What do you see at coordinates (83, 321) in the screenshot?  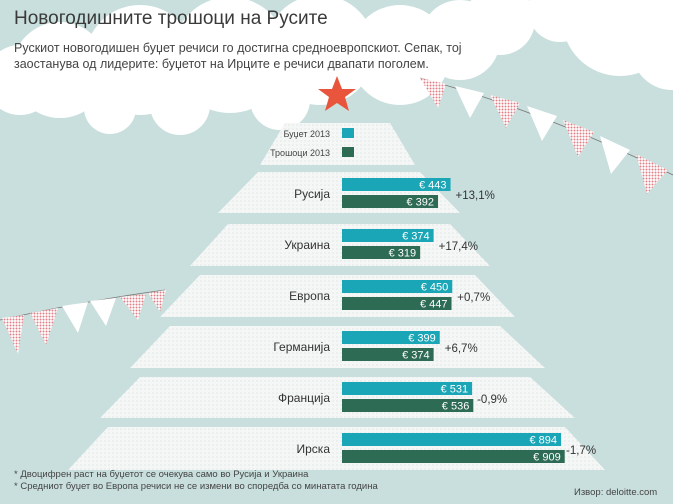 I see `garland-left` at bounding box center [83, 321].